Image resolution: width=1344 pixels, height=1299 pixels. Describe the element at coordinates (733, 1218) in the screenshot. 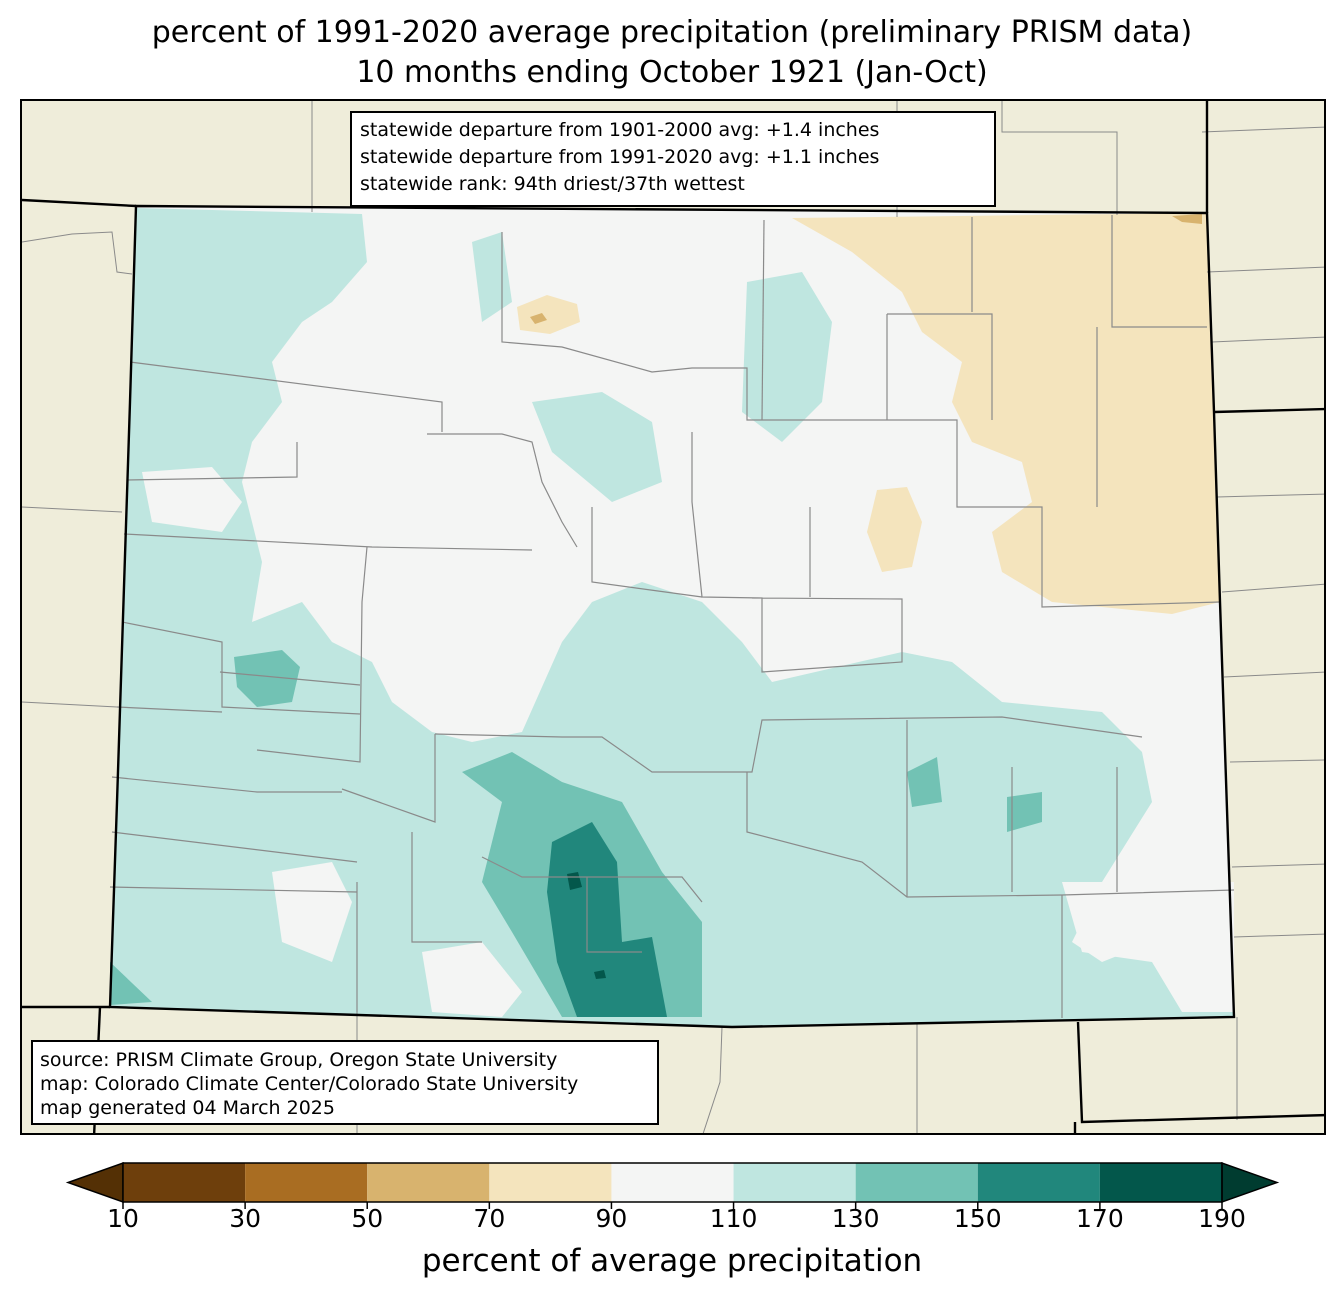

I see `colorbar-tick-label: 110` at that location.